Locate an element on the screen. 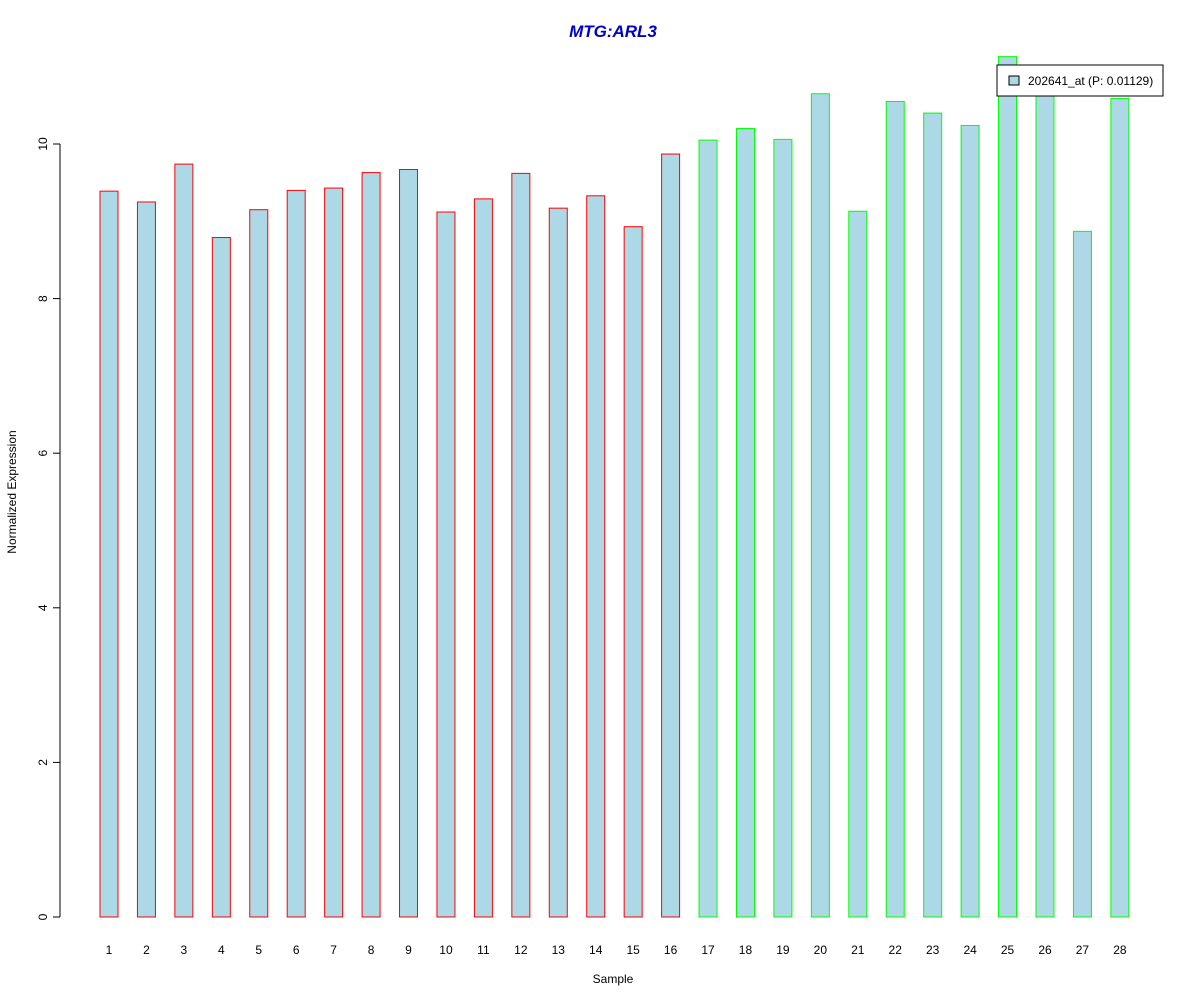 Image resolution: width=1200 pixels, height=1000 pixels. x-tick-label: 27 is located at coordinates (1083, 950).